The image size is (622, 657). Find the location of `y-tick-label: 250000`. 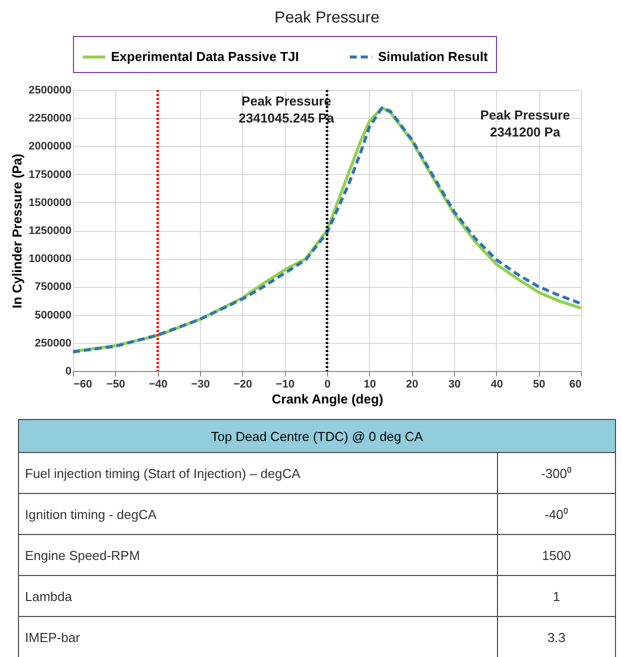

y-tick-label: 250000 is located at coordinates (53, 343).